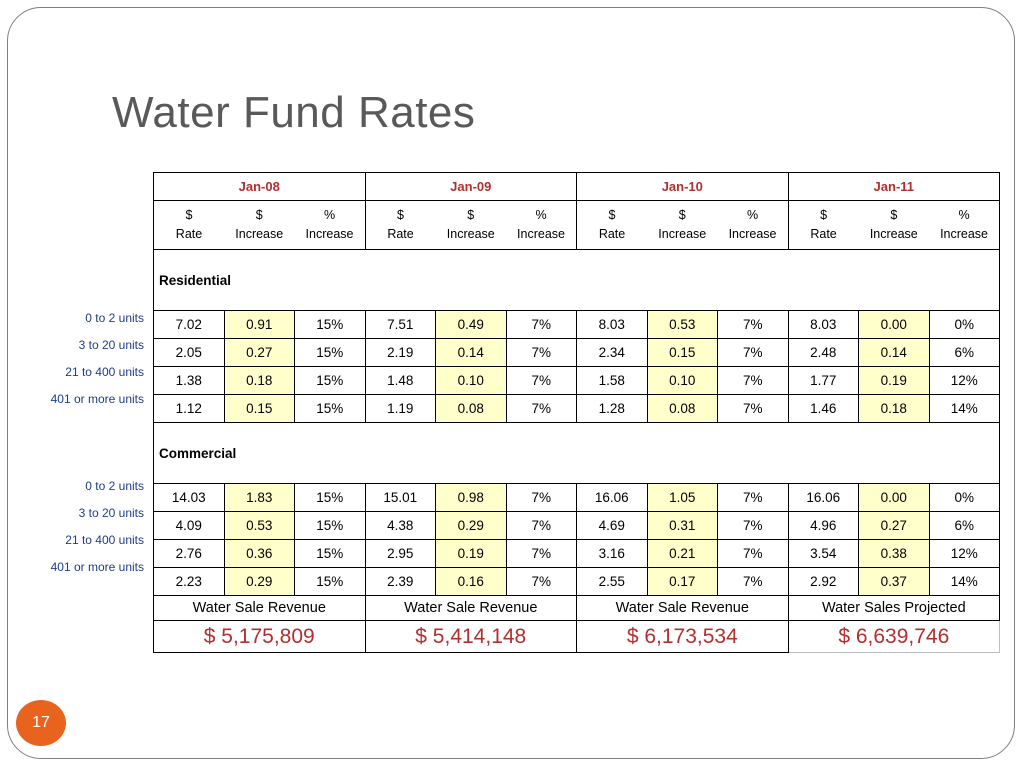 Image resolution: width=1024 pixels, height=768 pixels. Describe the element at coordinates (400, 380) in the screenshot. I see `rate-cell: 1.48` at that location.